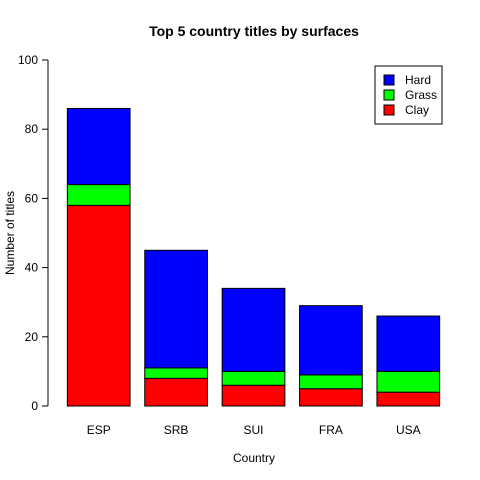  Describe the element at coordinates (408, 343) in the screenshot. I see `bar-usa-hard` at that location.